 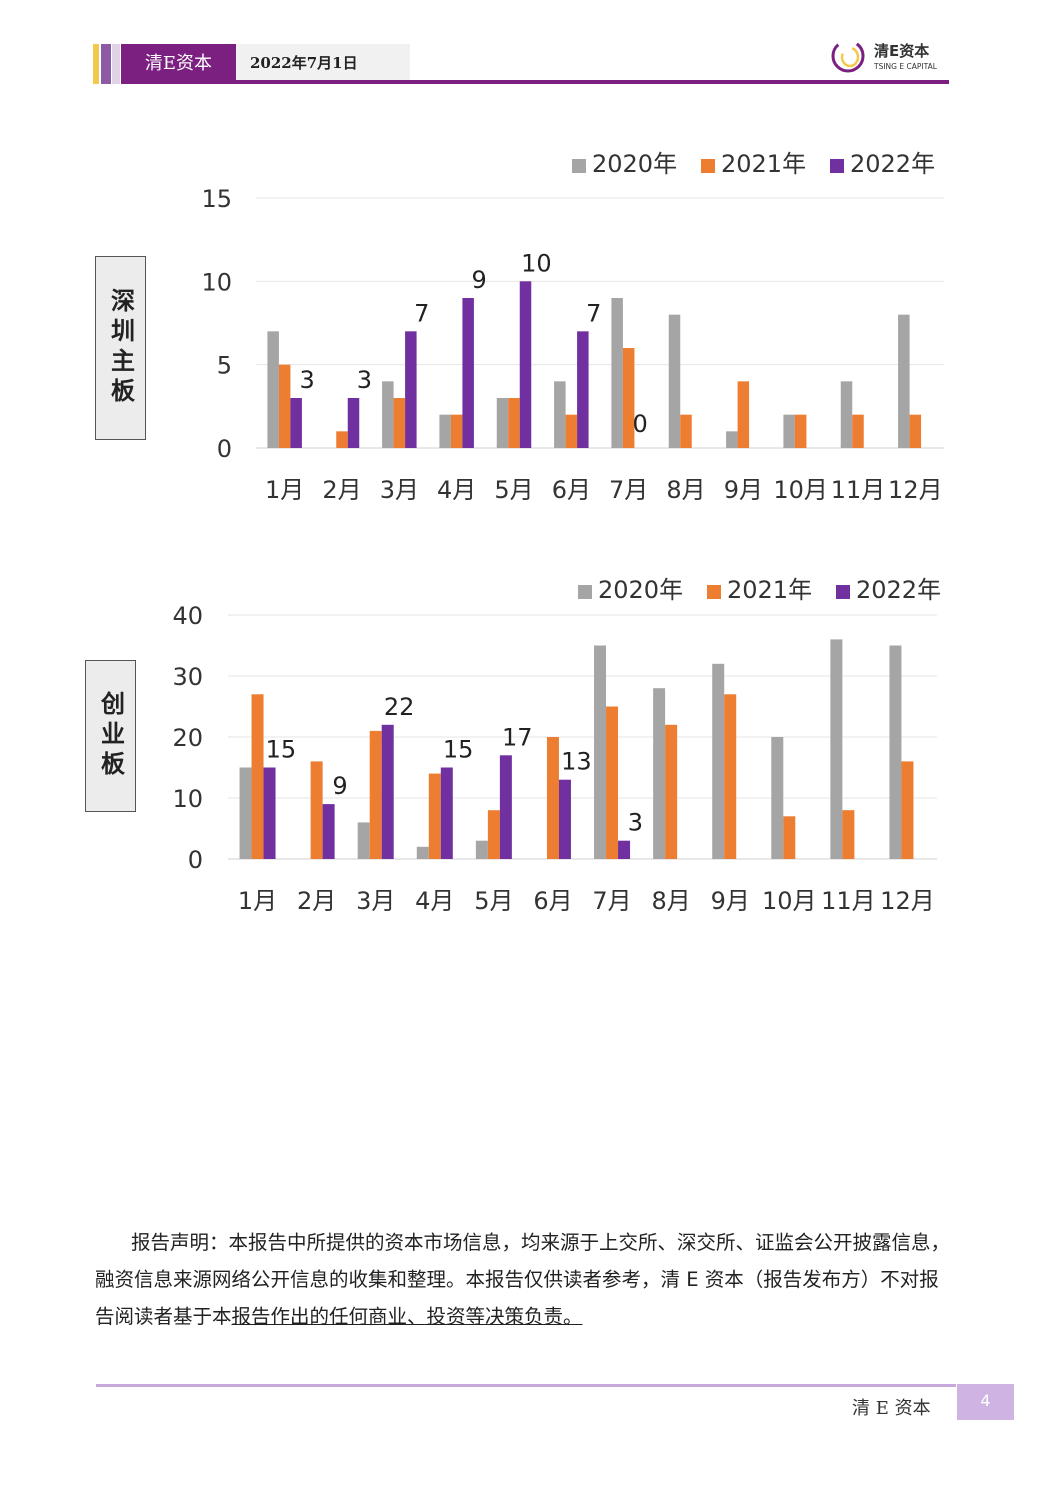 What do you see at coordinates (281, 750) in the screenshot?
I see `data-label: 15` at bounding box center [281, 750].